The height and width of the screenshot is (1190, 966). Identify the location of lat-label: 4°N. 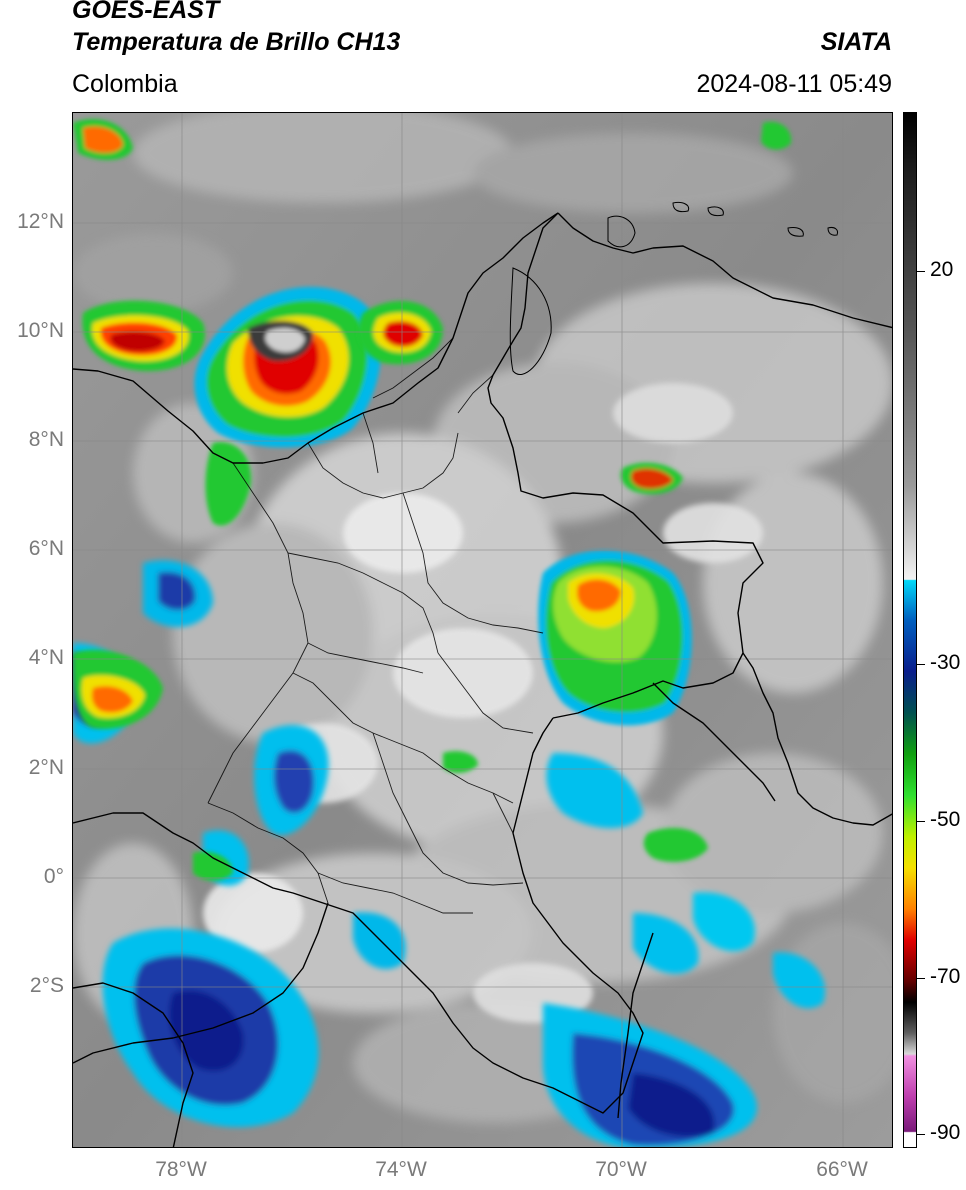
(46, 657).